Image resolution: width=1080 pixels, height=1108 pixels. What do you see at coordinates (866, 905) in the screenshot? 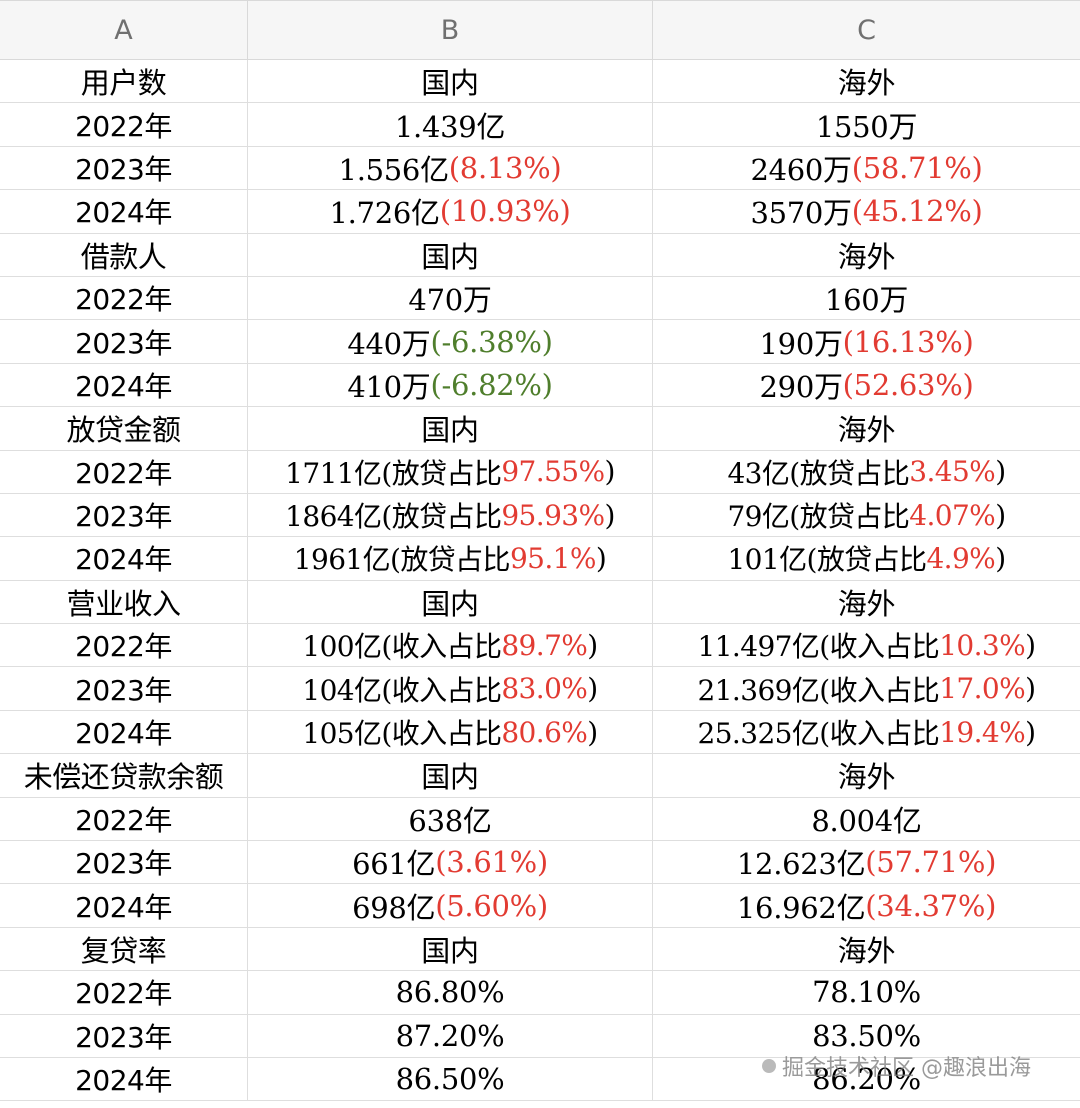
I see `overseas-value-cell: 16.962亿 (34.37%)` at bounding box center [866, 905].